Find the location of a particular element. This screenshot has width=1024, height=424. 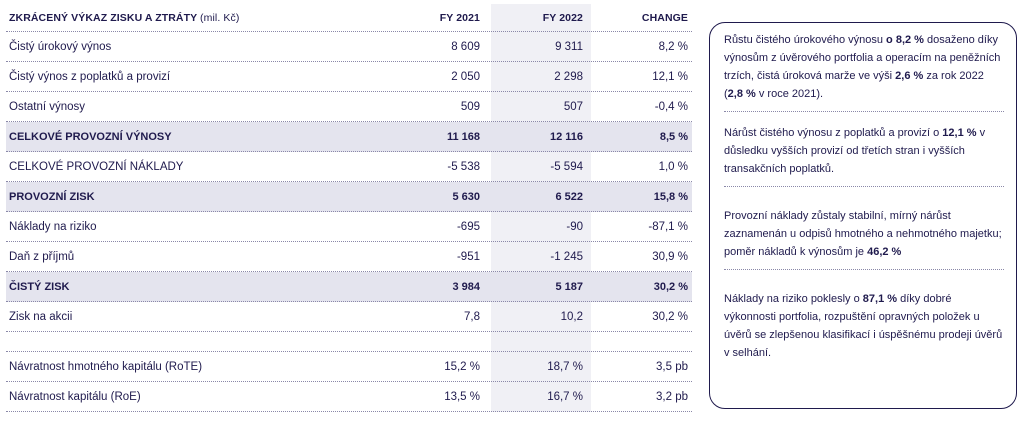

row-fy2022: -90 is located at coordinates (574, 226).